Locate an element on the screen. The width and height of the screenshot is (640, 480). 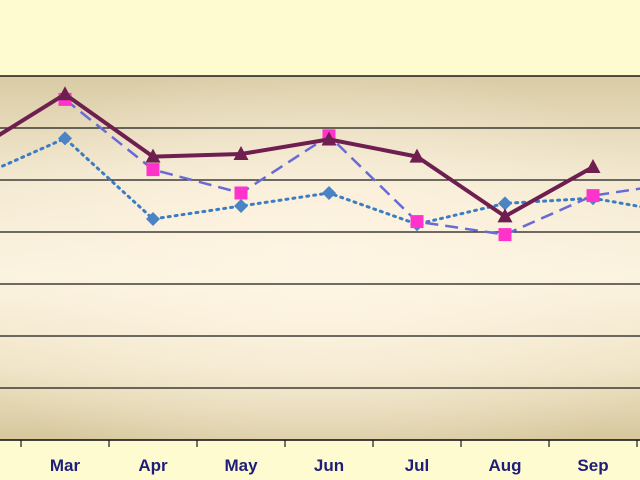
x-axis is located at coordinates (320, 443).